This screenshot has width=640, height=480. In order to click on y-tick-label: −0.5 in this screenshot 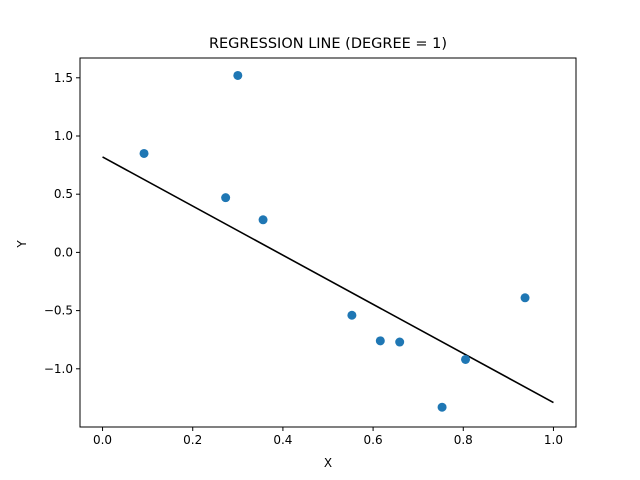, I will do `click(58, 311)`.